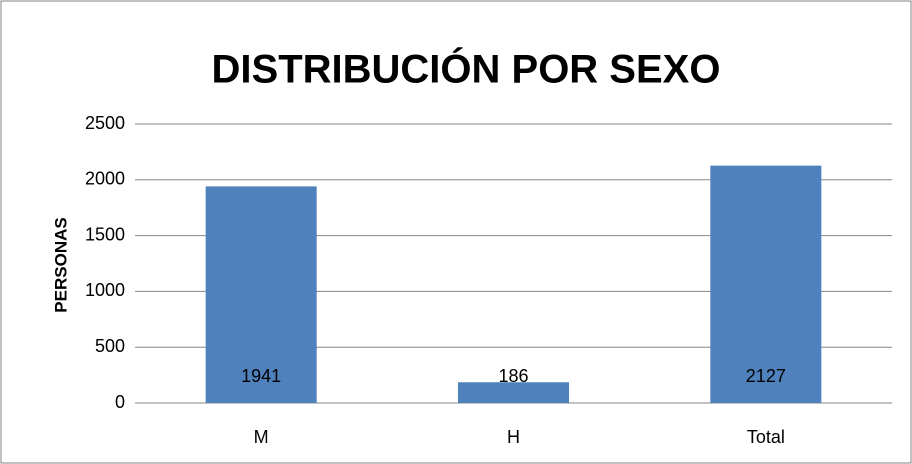 The image size is (912, 464). Describe the element at coordinates (261, 376) in the screenshot. I see `data-label: 1941` at that location.